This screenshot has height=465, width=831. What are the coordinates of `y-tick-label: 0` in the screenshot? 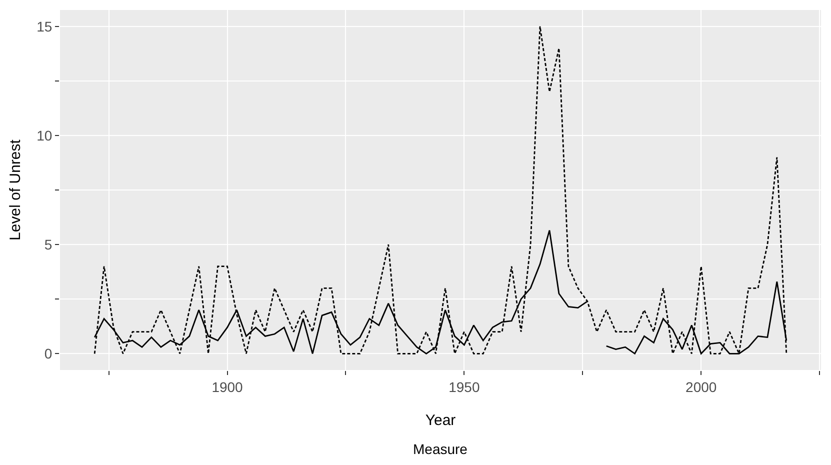 It's located at (48, 354).